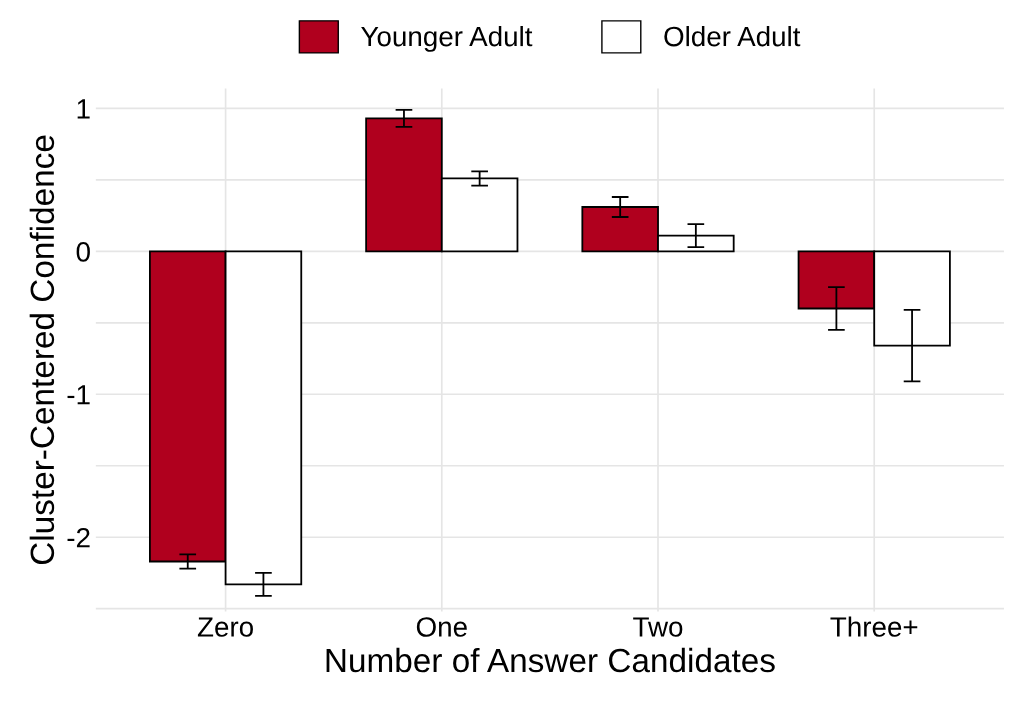  I want to click on x-tick-label: One, so click(441, 627).